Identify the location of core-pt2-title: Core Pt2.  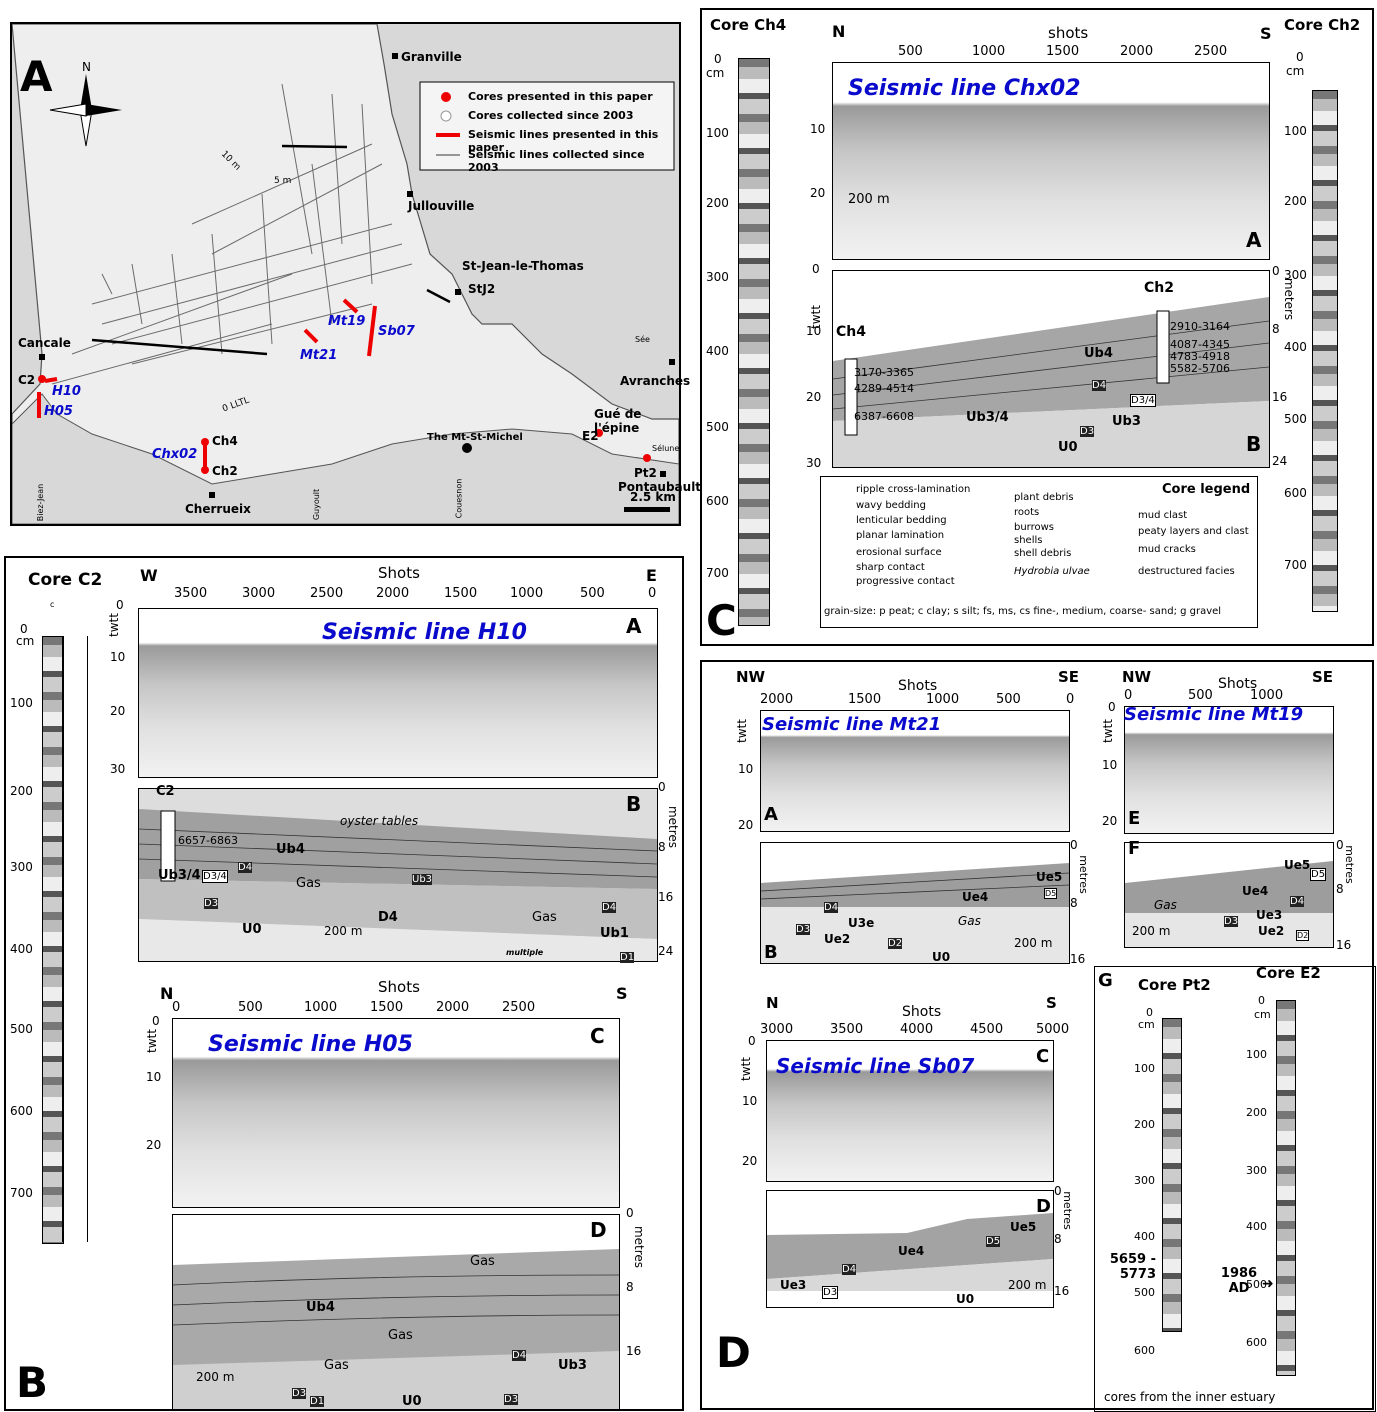
(1174, 985).